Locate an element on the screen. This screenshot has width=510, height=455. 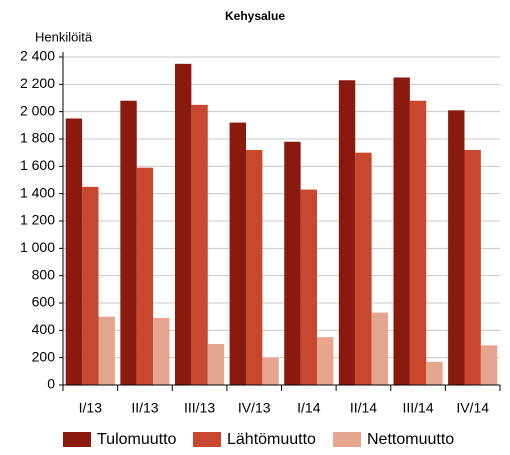
y-tick-label: 1 400 is located at coordinates (37, 192).